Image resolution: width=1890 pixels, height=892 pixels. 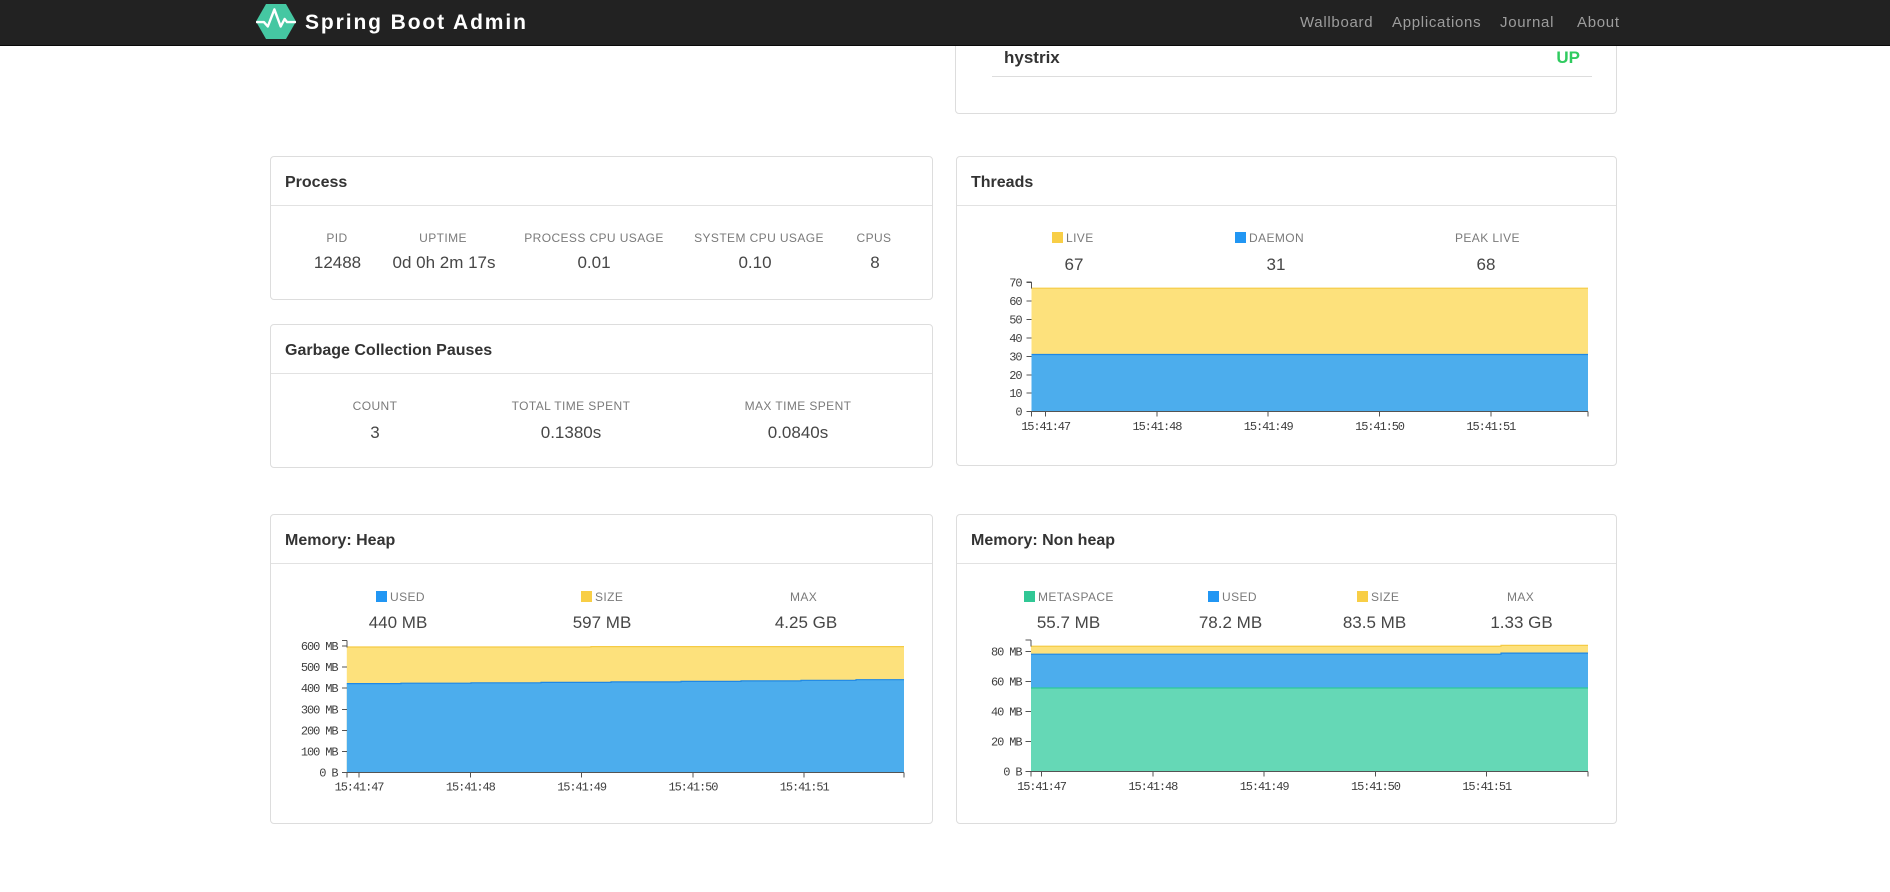 I want to click on svg-text: 40, so click(x=1015, y=339).